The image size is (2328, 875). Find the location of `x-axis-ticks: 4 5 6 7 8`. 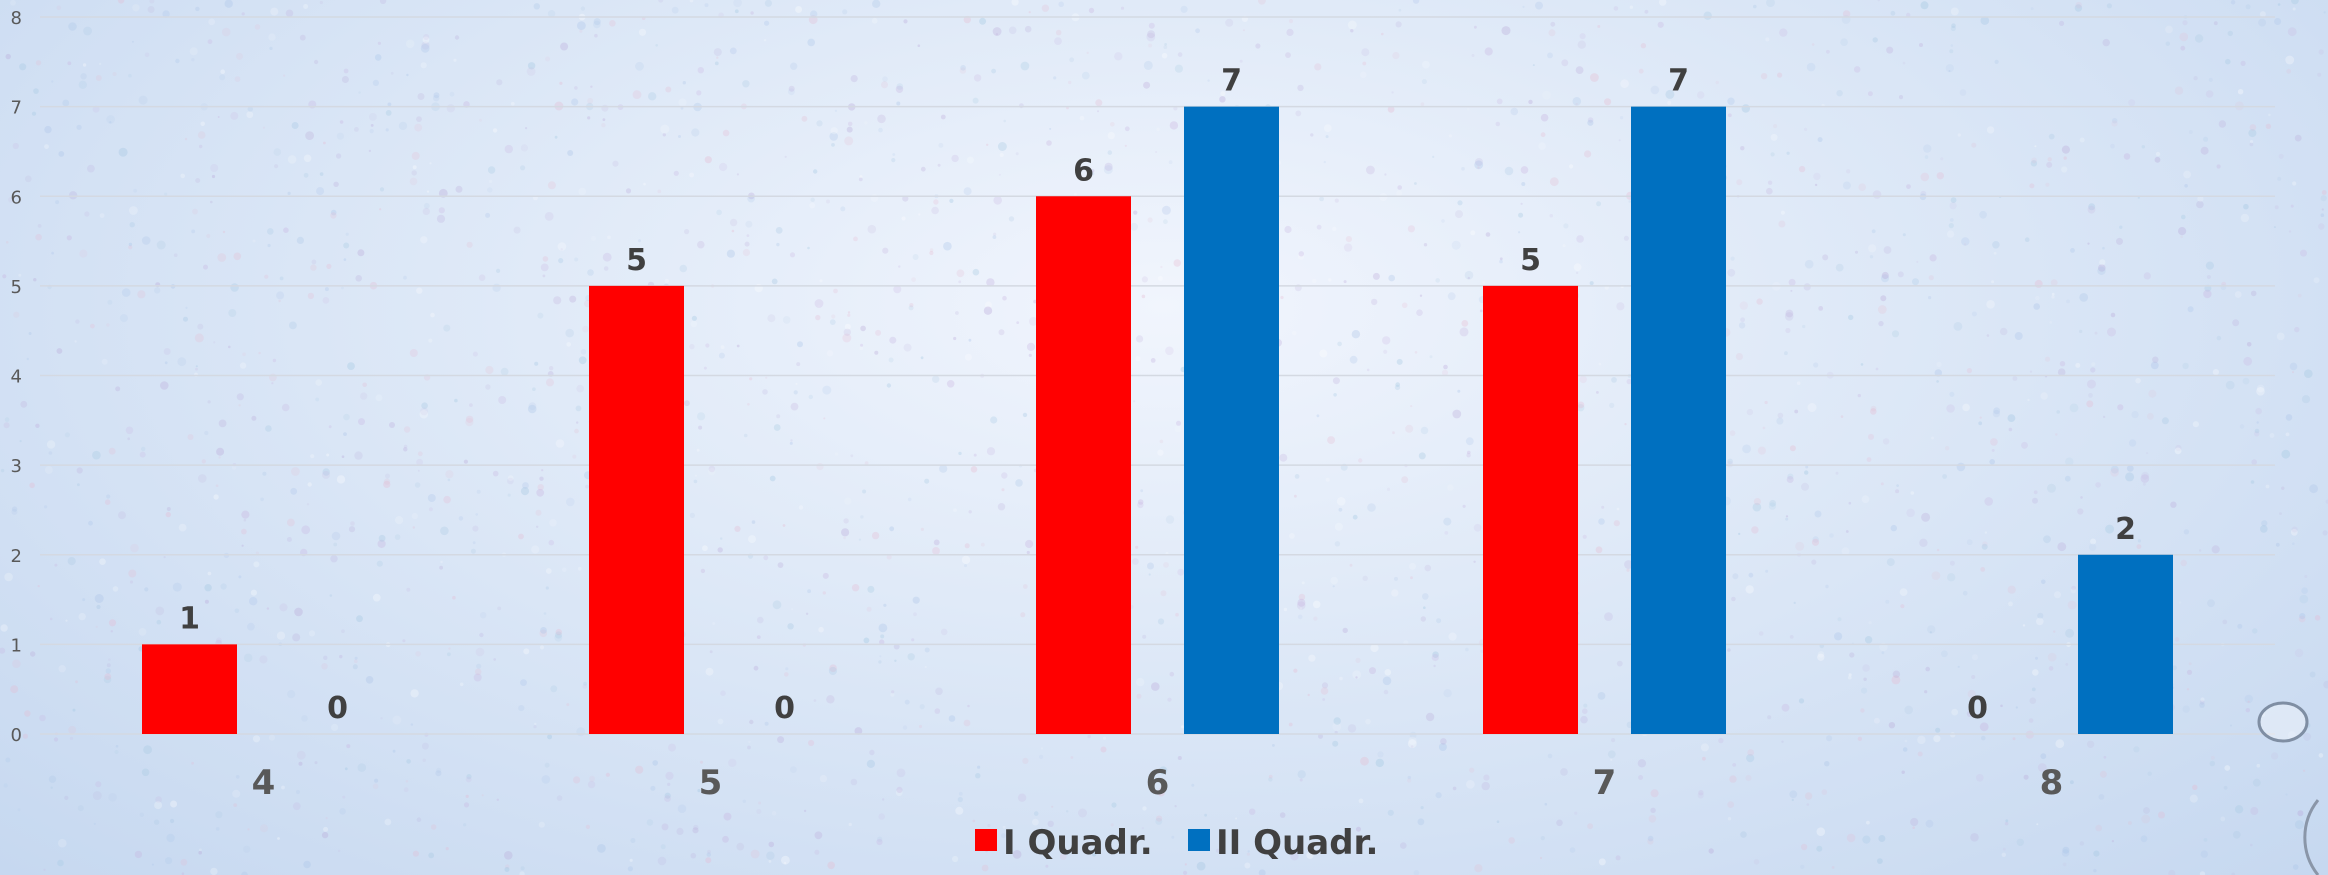

x-axis-ticks: 4 5 6 7 8 is located at coordinates (1158, 783).